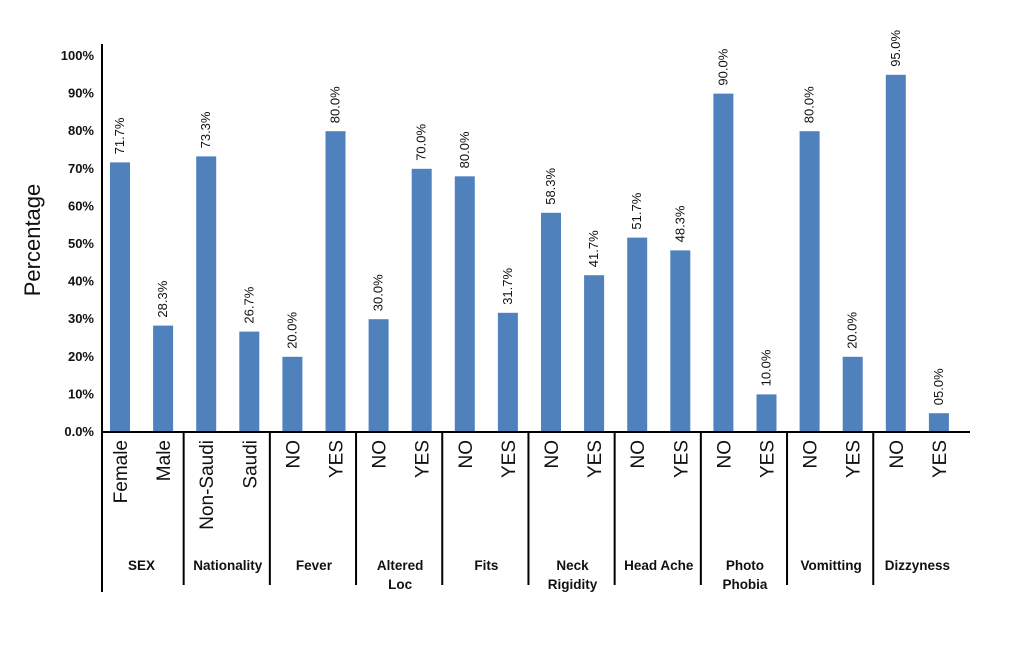 This screenshot has width=1024, height=658. What do you see at coordinates (164, 460) in the screenshot?
I see `category-label: Male` at bounding box center [164, 460].